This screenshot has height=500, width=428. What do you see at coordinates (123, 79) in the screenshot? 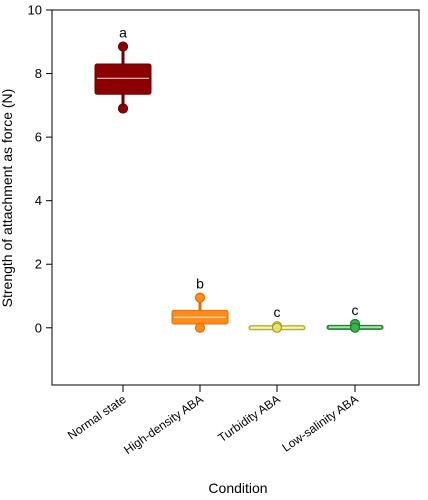
I see `box` at bounding box center [123, 79].